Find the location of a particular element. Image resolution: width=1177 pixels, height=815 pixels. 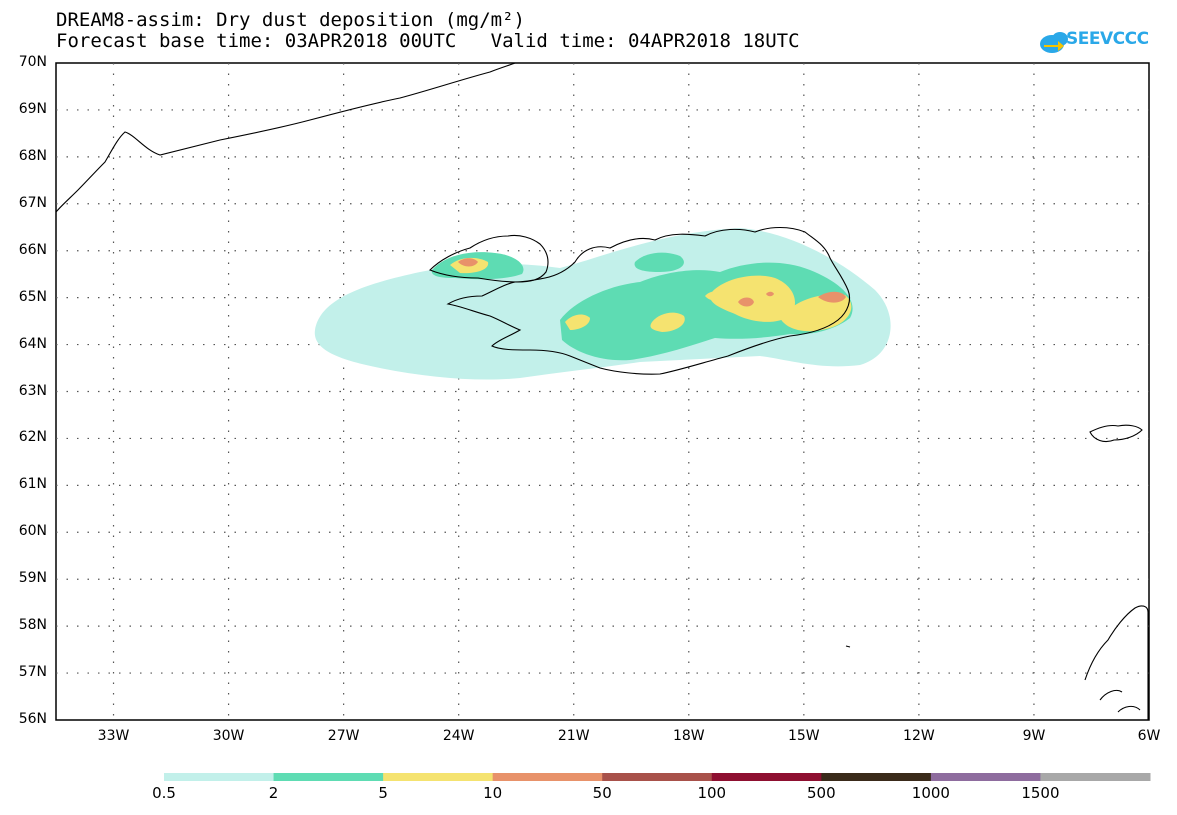

contour-level-10-west is located at coordinates (468, 262).